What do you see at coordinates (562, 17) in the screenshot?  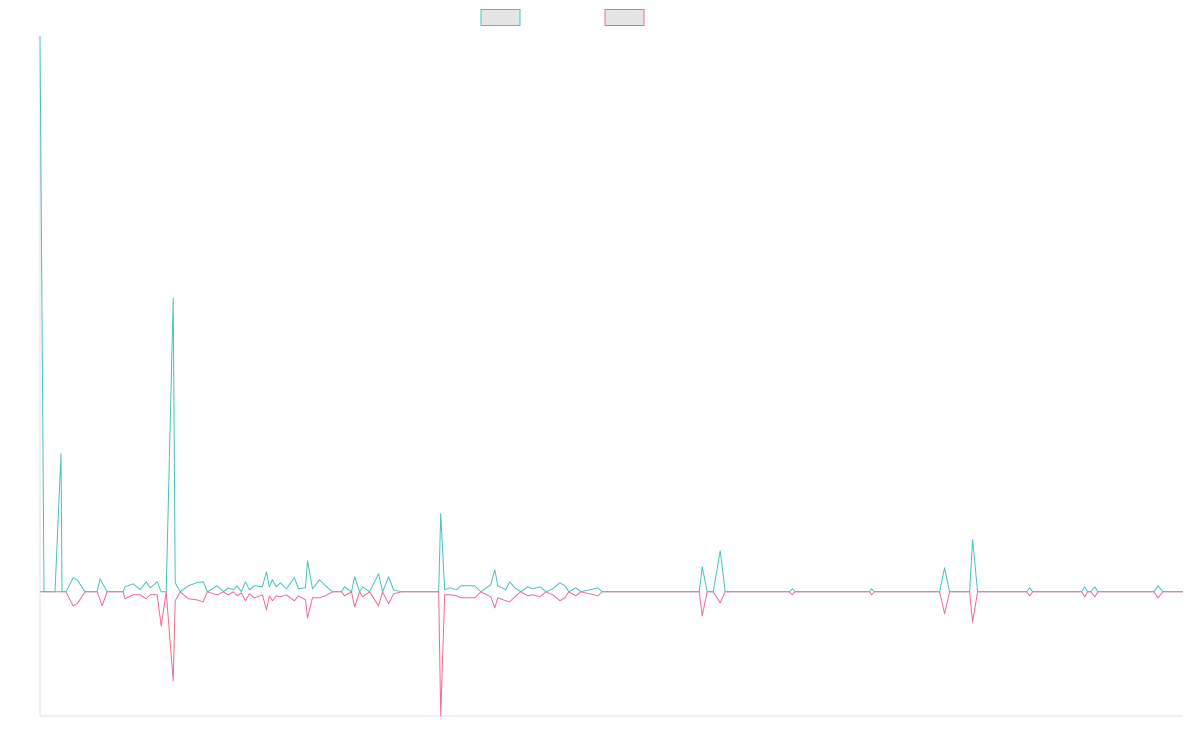 I see `legend` at bounding box center [562, 17].